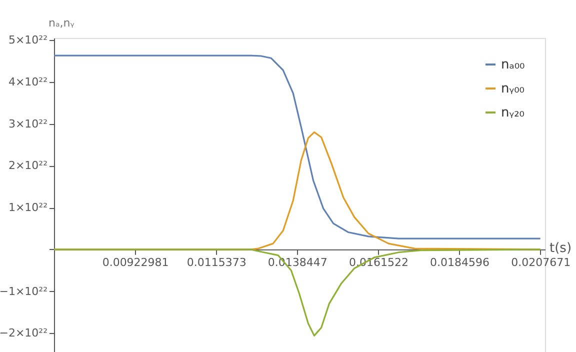 The image size is (576, 352). Describe the element at coordinates (24, 291) in the screenshot. I see `y-tick-label: −1×10²²` at that location.